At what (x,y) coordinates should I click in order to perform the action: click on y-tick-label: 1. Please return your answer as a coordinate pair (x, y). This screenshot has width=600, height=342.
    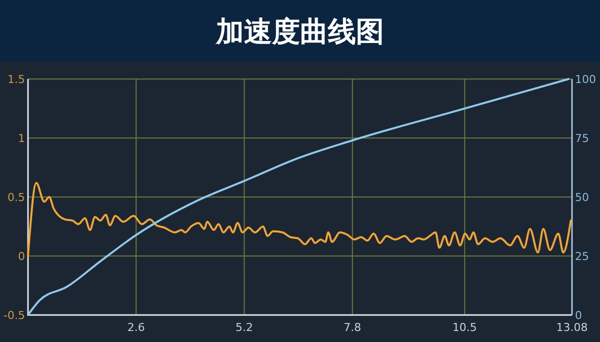
    Looking at the image, I should click on (21, 138).